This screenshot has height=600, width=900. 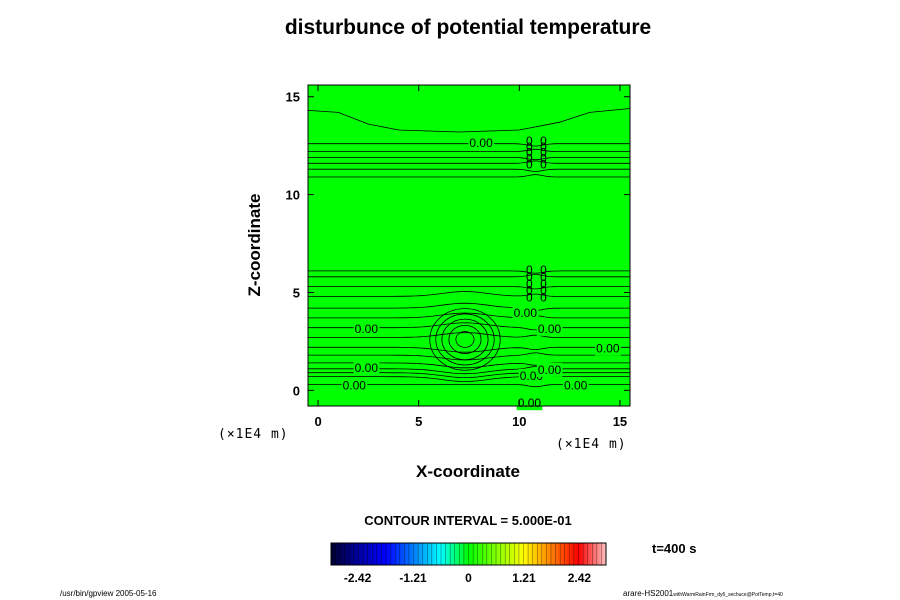 I want to click on colorbar-tick-label: -1.21, so click(x=413, y=578).